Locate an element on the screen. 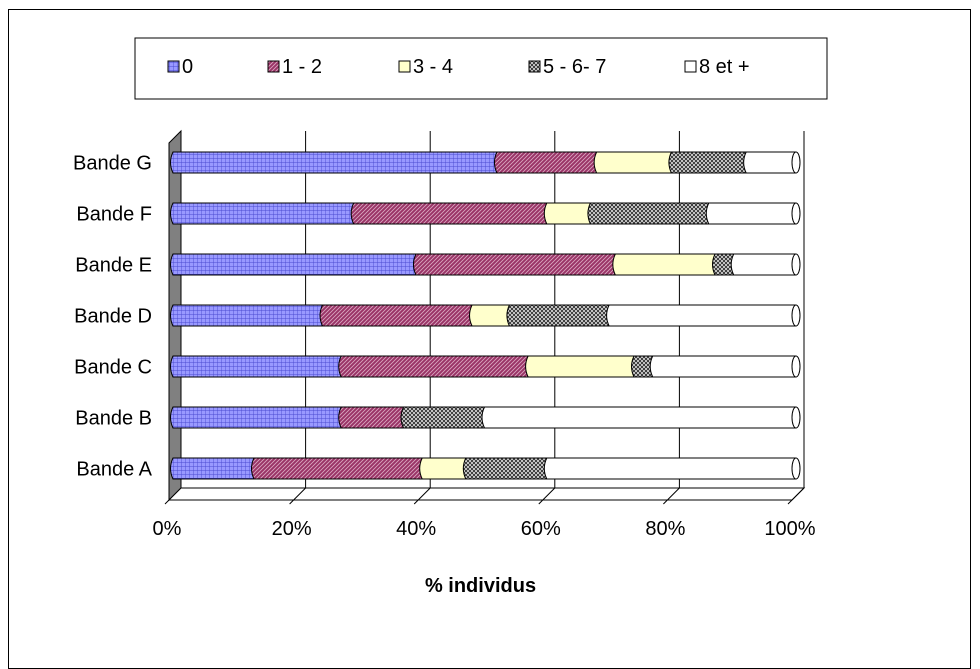 The image size is (980, 669). bar-end-cap-bande-f is located at coordinates (796, 213).